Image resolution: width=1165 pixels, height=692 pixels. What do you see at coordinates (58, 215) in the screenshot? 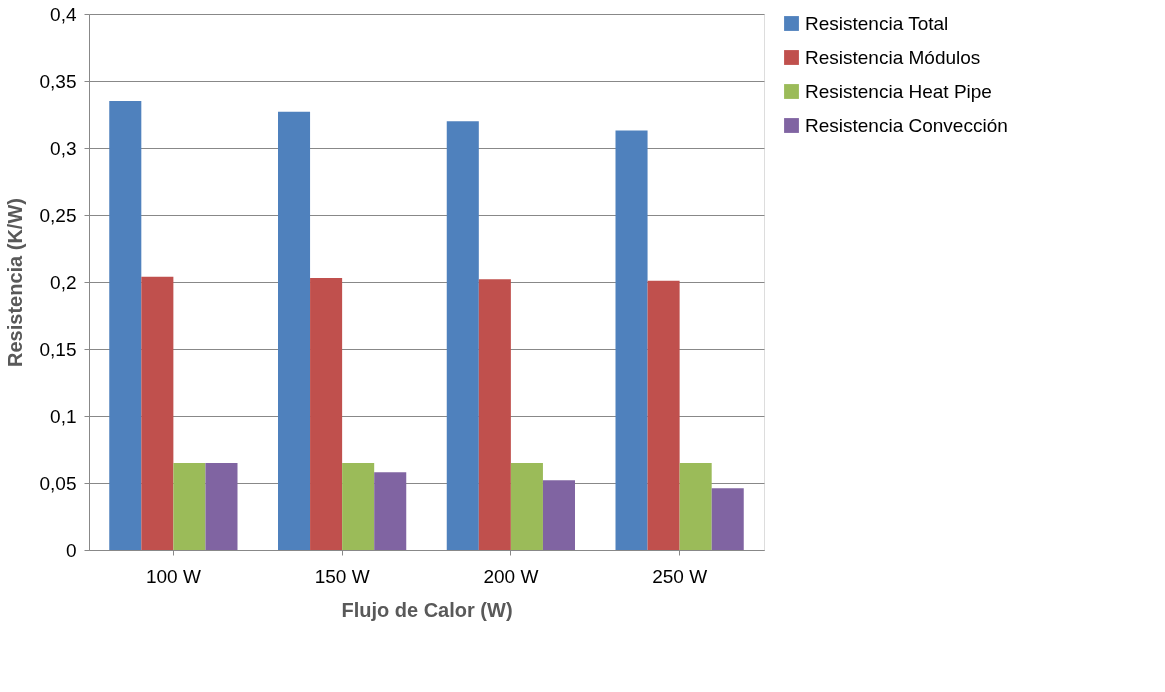
I see `y-tick-label: 0,25` at bounding box center [58, 215].